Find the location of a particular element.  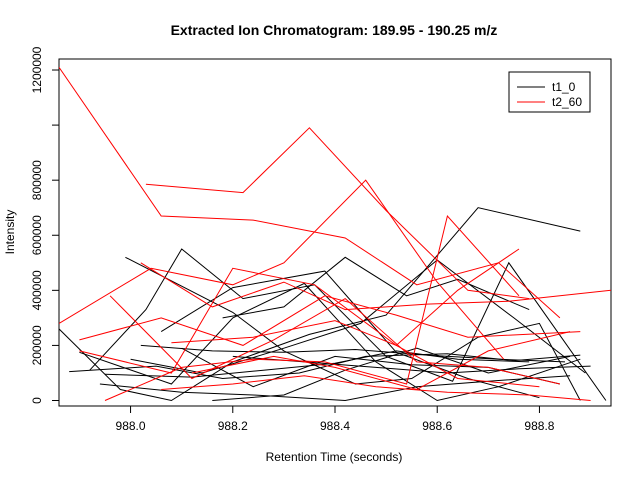

legend-label: t2_60 is located at coordinates (567, 102).